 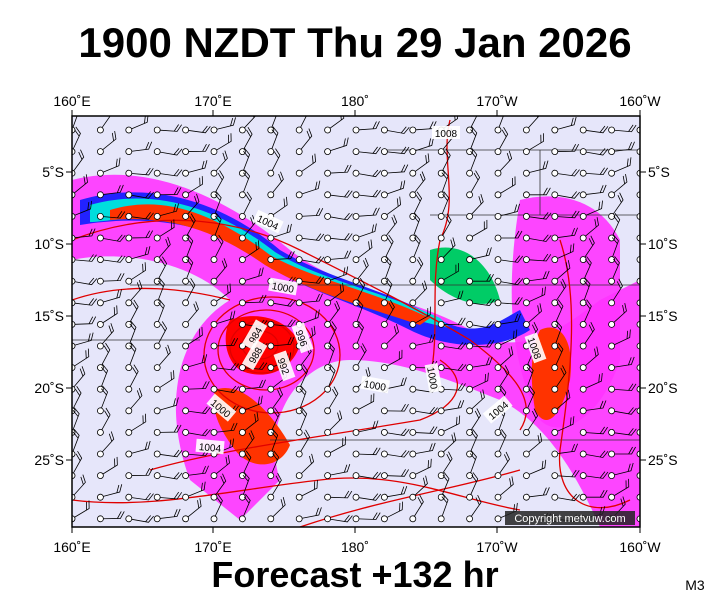 What do you see at coordinates (210, 446) in the screenshot?
I see `contour-label-box` at bounding box center [210, 446].